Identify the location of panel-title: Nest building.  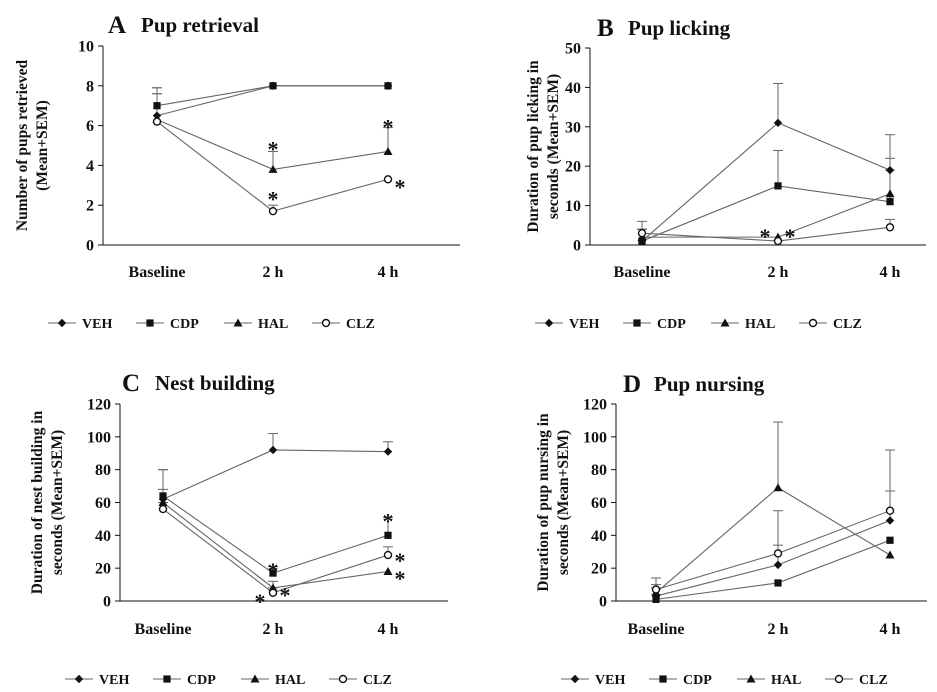
(215, 383).